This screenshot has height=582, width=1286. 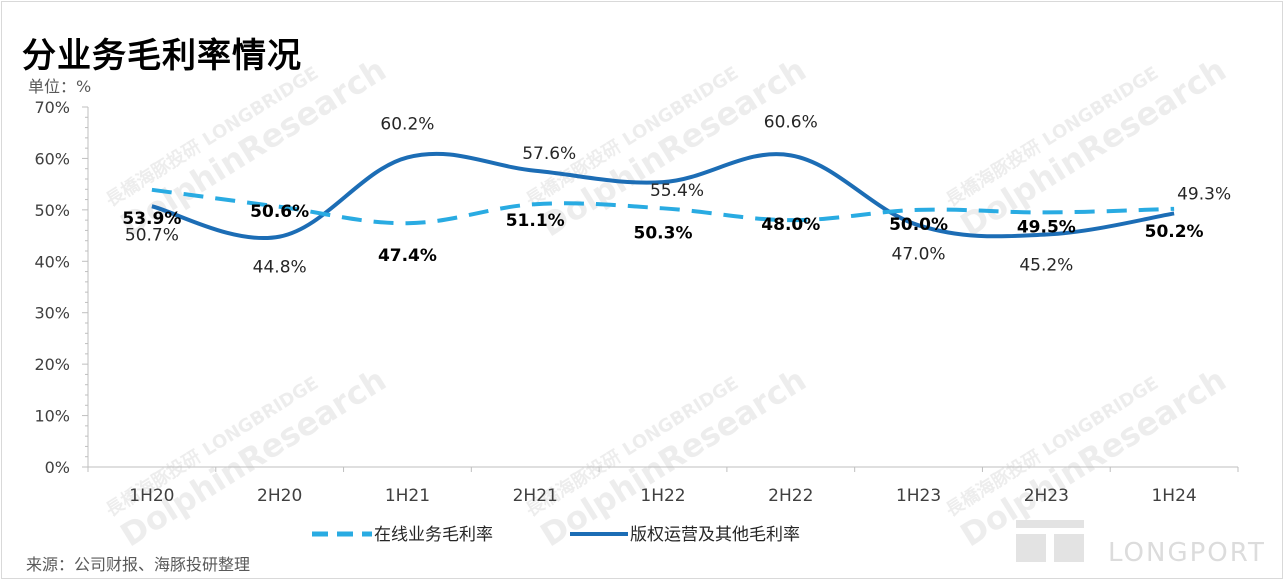 What do you see at coordinates (52, 313) in the screenshot?
I see `y-tick-label: 30%` at bounding box center [52, 313].